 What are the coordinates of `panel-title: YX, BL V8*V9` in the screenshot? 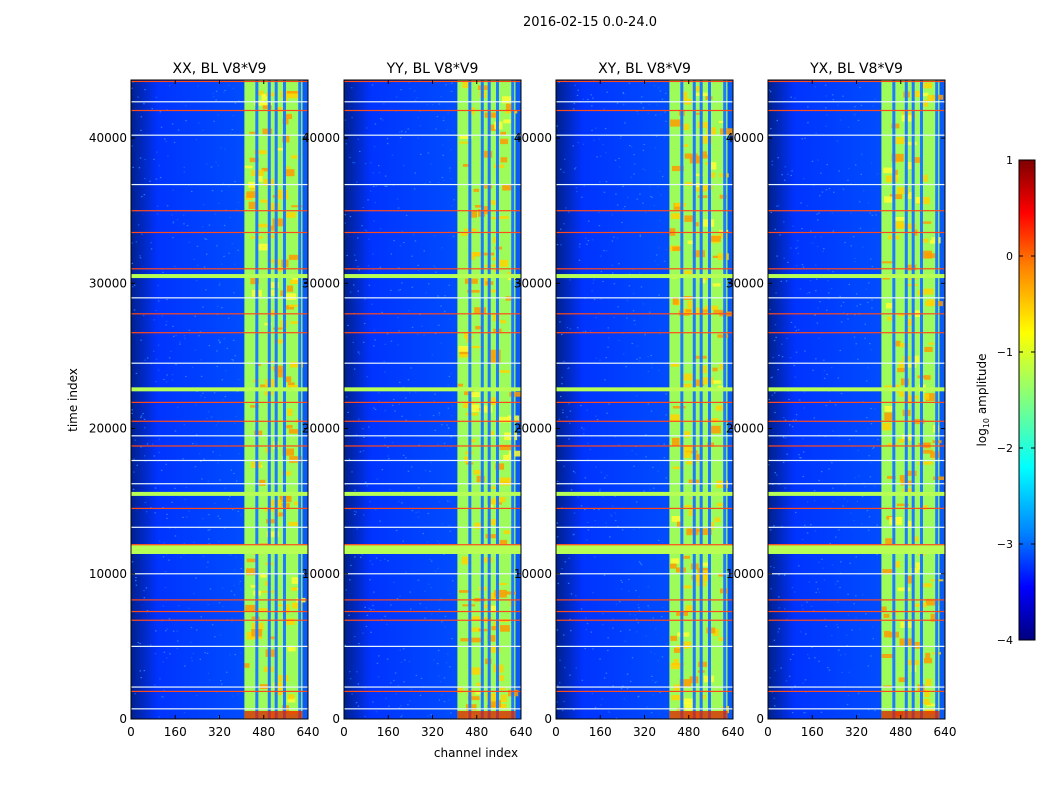 It's located at (856, 69).